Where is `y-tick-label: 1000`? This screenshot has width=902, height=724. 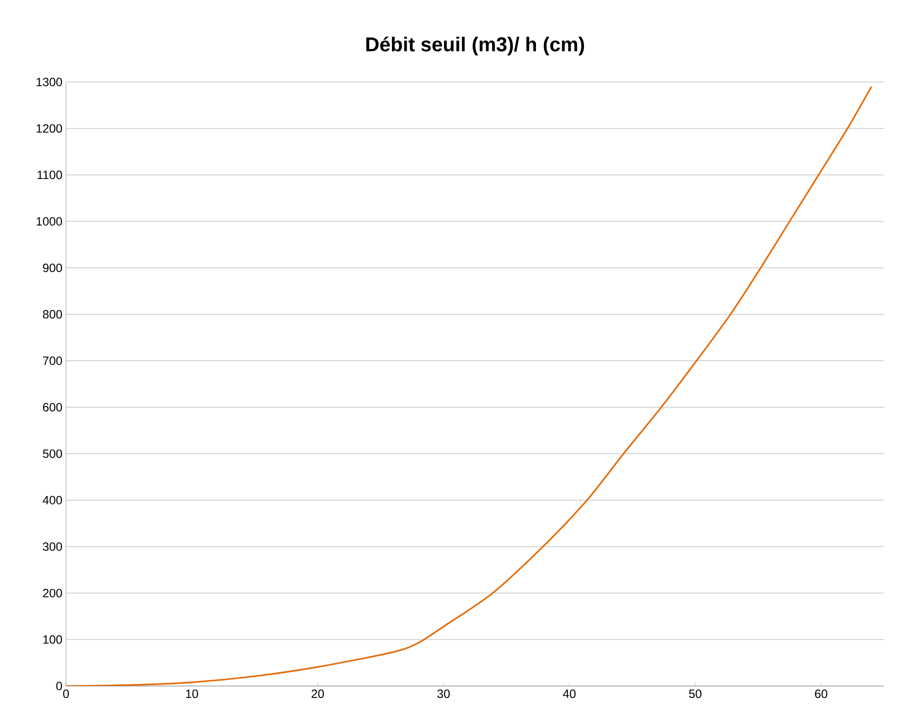 y-tick-label: 1000 is located at coordinates (49, 221).